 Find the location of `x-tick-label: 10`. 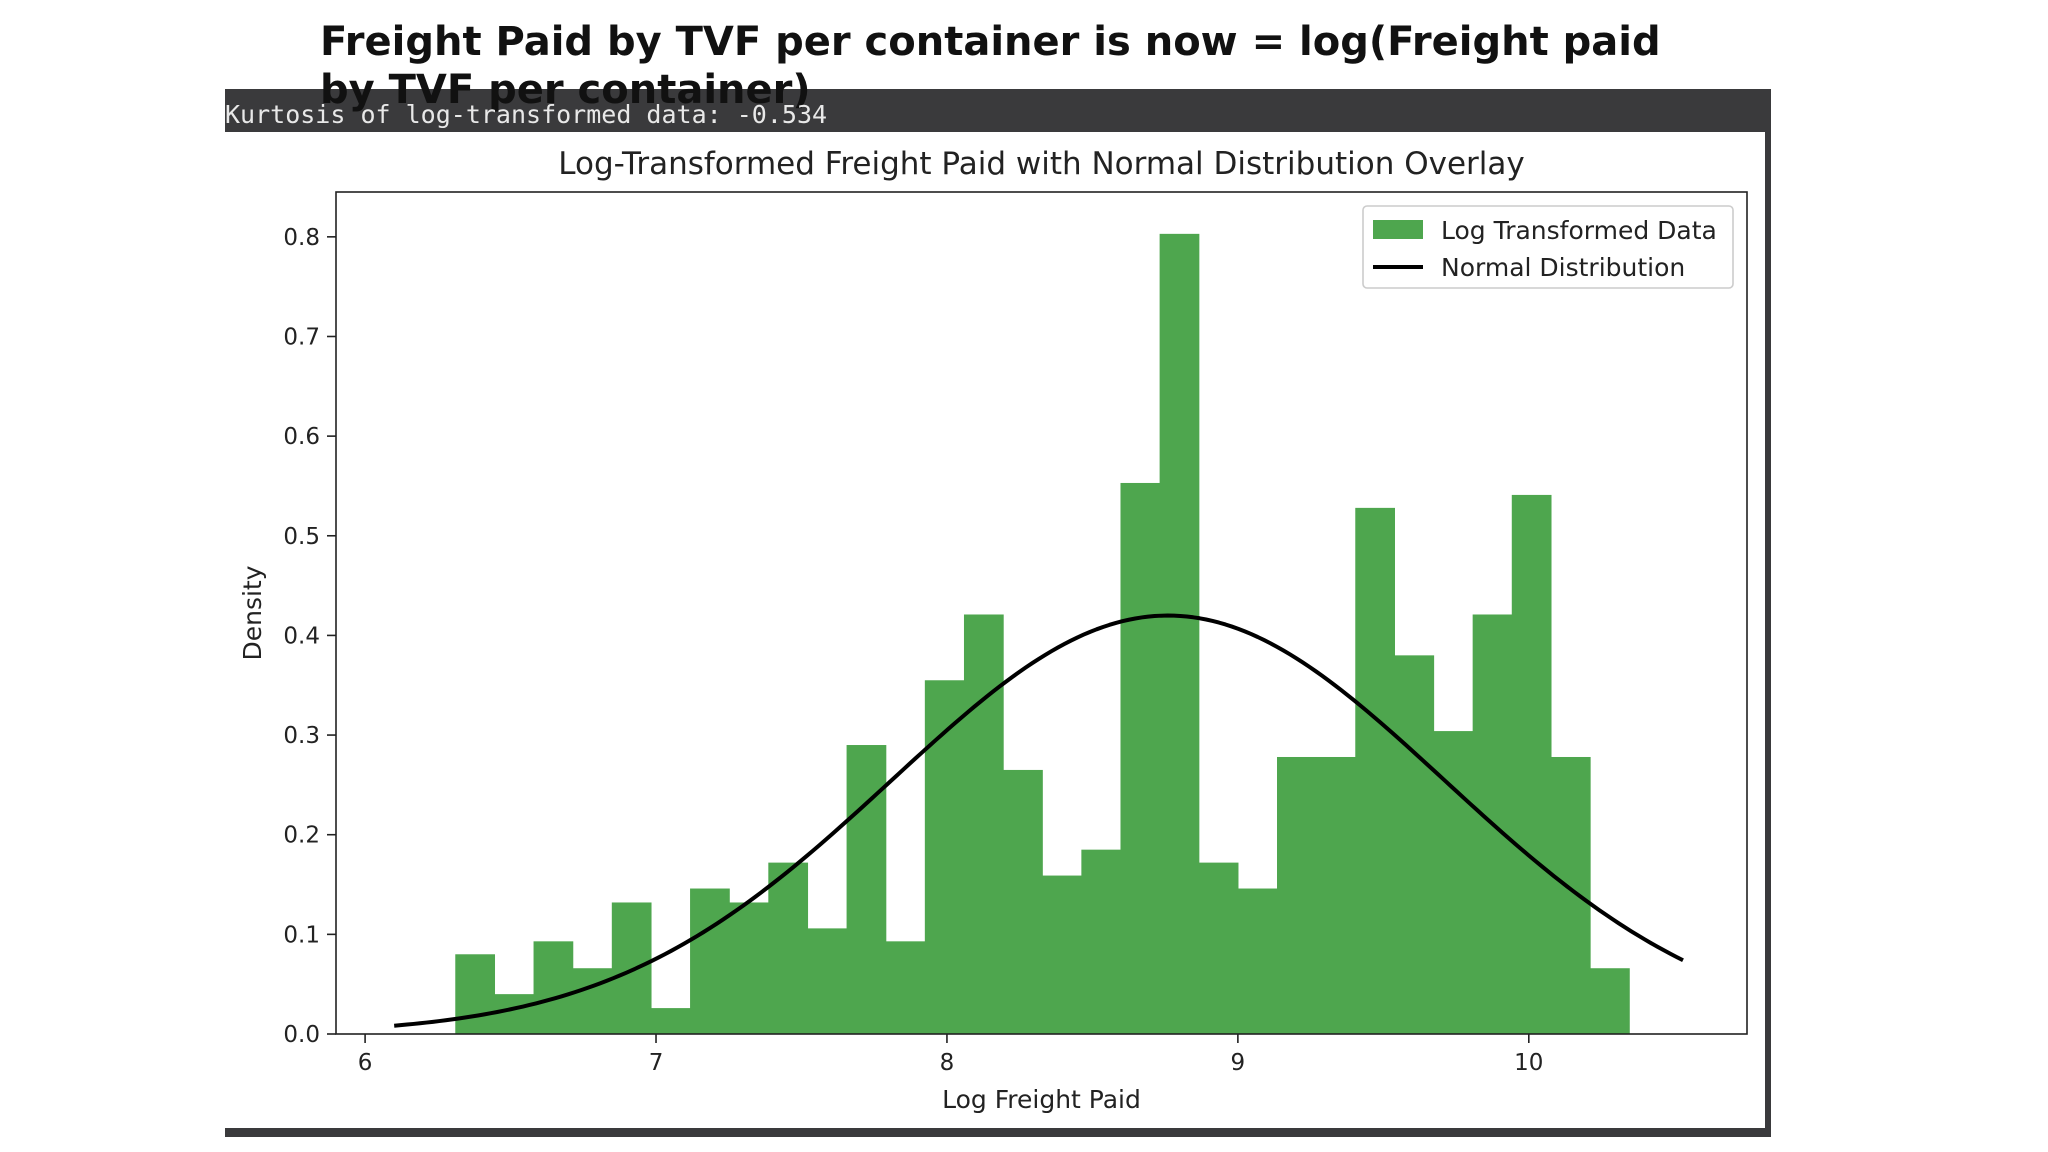

x-tick-label: 10 is located at coordinates (1528, 1063).